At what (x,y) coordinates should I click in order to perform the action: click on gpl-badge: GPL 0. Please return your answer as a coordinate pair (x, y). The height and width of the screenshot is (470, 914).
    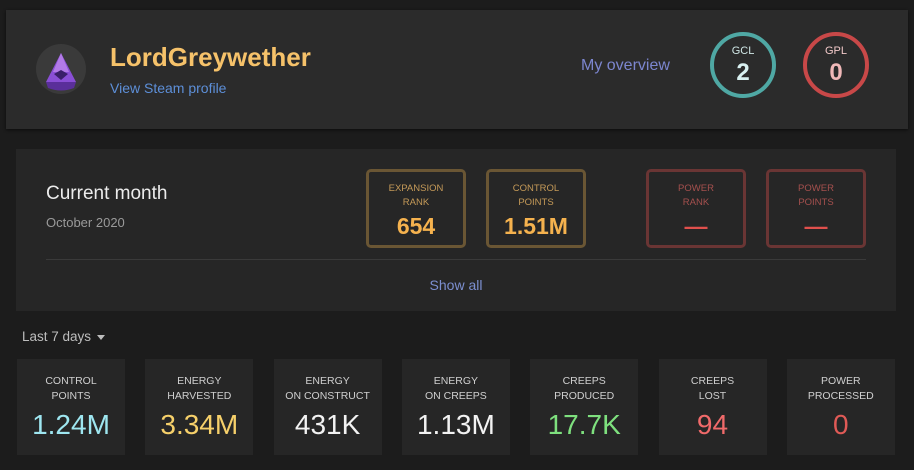
    Looking at the image, I should click on (836, 65).